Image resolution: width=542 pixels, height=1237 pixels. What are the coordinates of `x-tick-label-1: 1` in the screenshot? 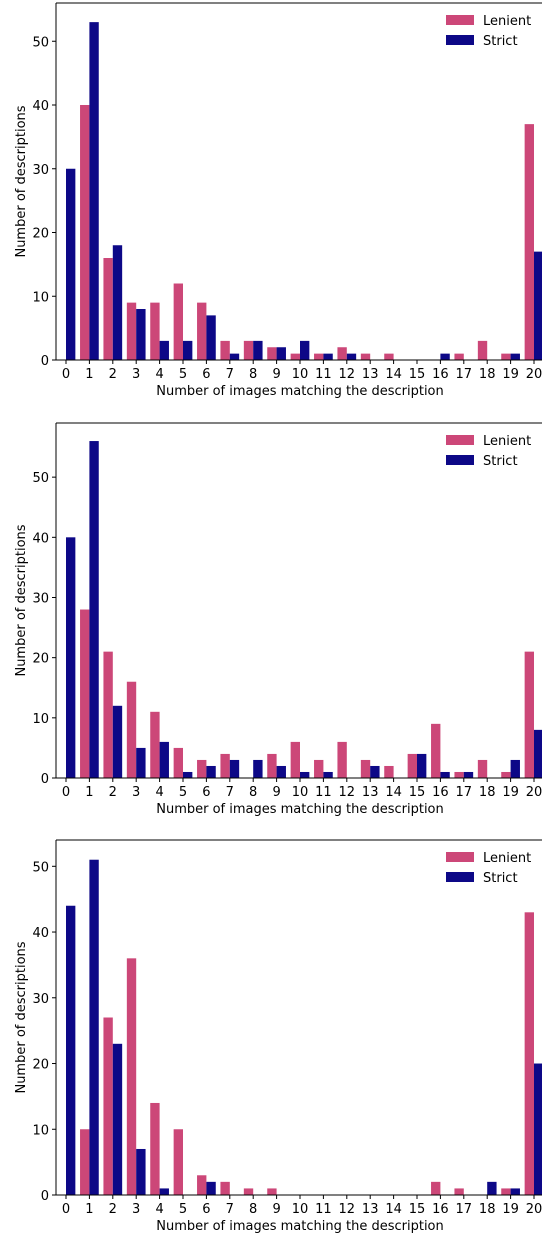 It's located at (89, 792).